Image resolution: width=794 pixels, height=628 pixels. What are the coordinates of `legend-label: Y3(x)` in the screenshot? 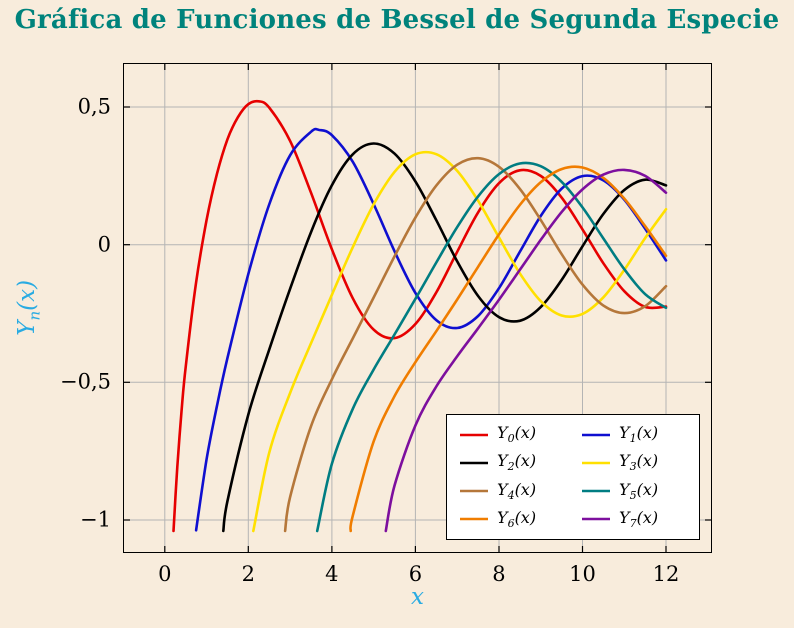 It's located at (639, 462).